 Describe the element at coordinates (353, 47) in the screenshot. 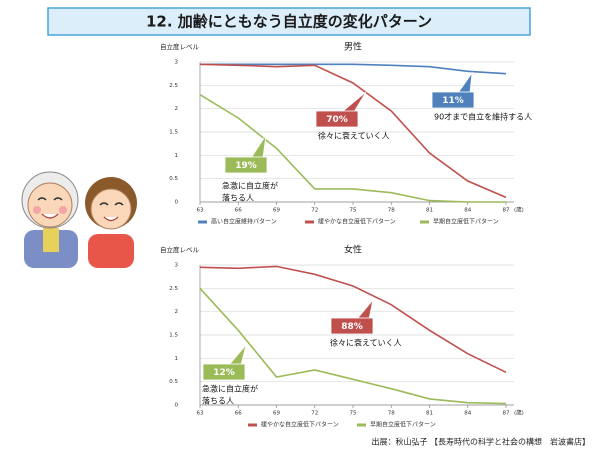

I see `chart-title: 男性` at that location.